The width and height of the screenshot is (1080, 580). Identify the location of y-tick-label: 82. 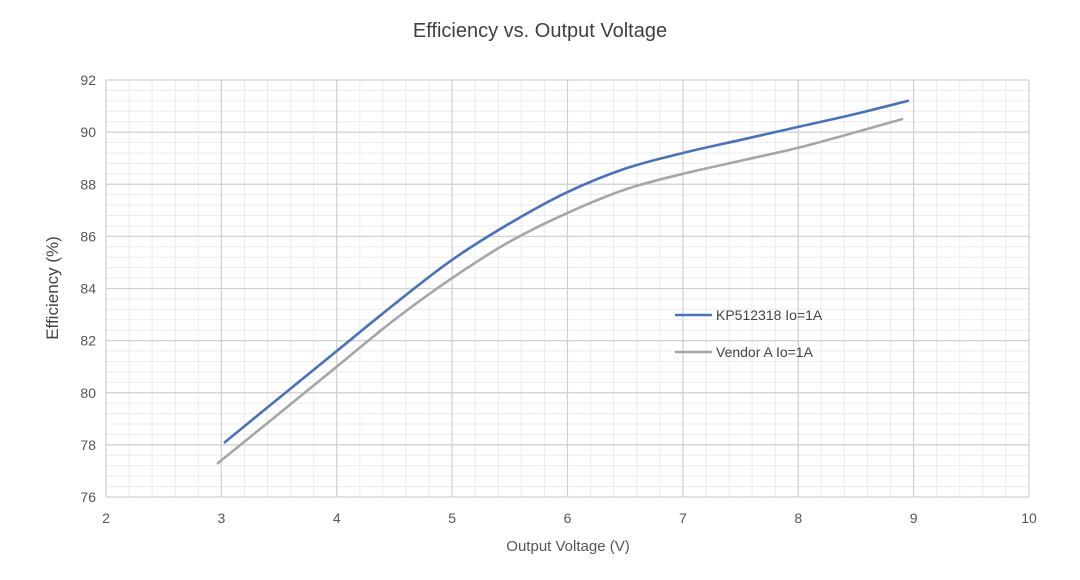
(88, 341).